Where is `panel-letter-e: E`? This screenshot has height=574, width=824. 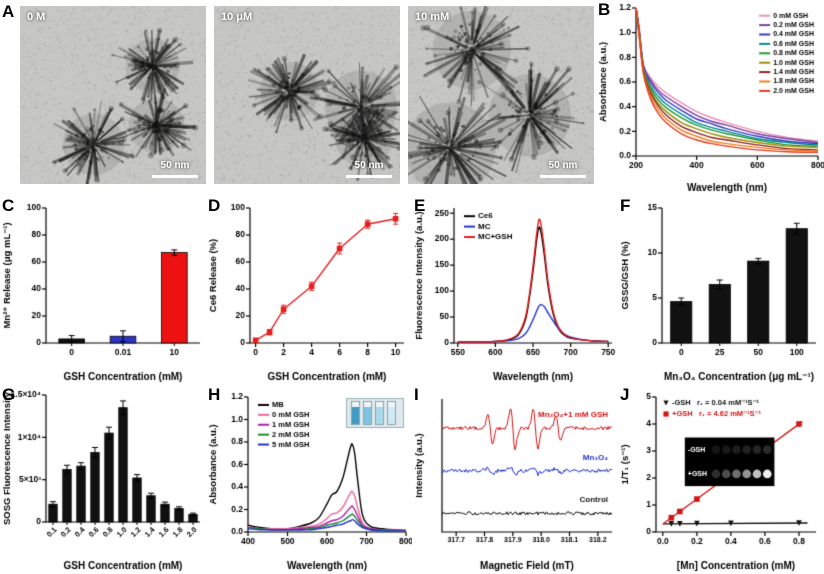
panel-letter-e: E is located at coordinates (420, 205).